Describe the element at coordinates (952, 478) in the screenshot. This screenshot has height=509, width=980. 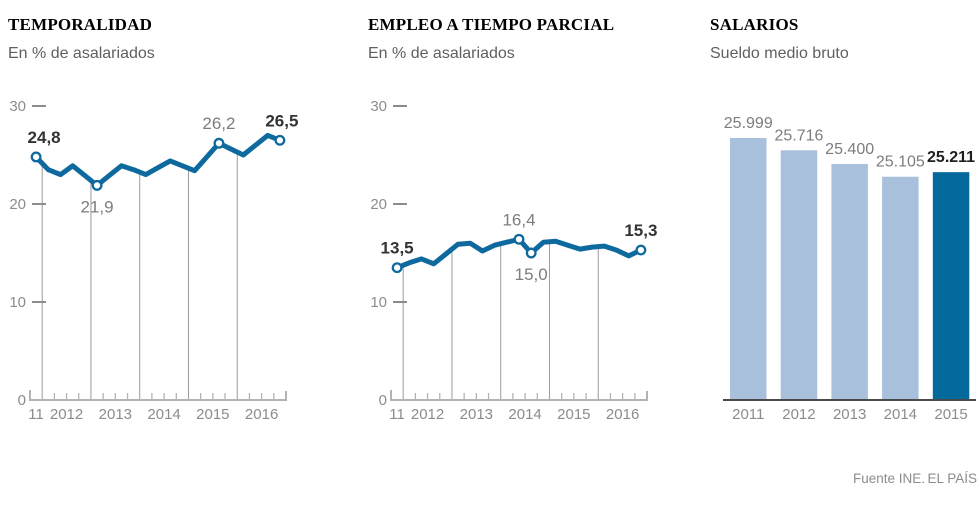
I see `publisher-label: EL PAÍS` at that location.